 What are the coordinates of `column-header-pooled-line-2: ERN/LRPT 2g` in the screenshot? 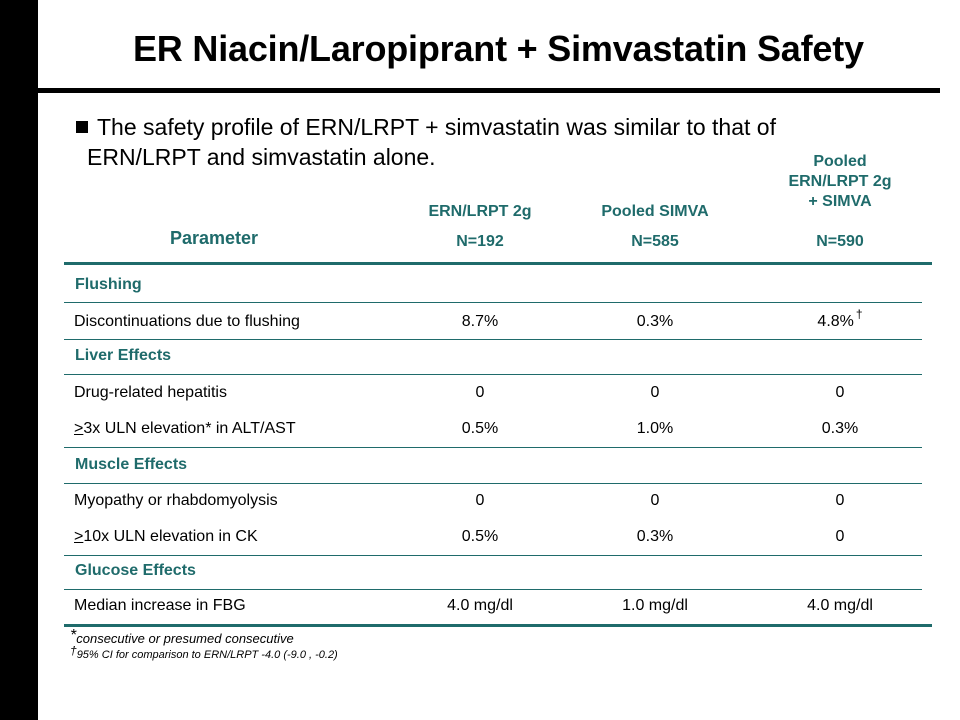 It's located at (840, 181).